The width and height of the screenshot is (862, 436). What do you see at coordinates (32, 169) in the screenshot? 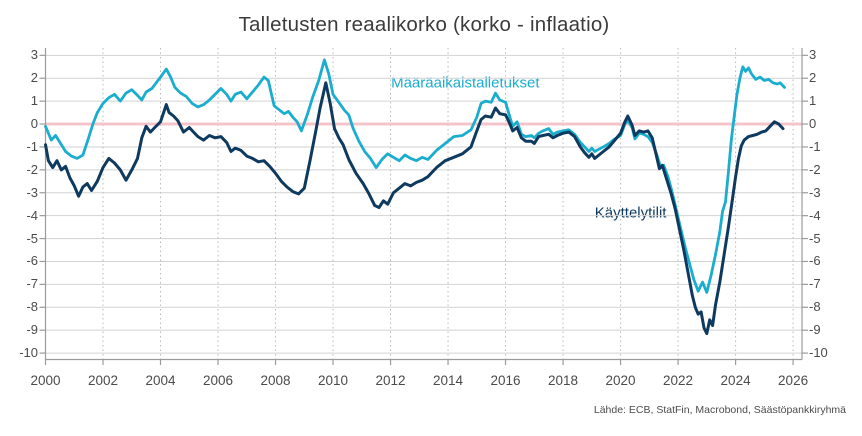
I see `y-axis-tick-label-left: -2` at bounding box center [32, 169].